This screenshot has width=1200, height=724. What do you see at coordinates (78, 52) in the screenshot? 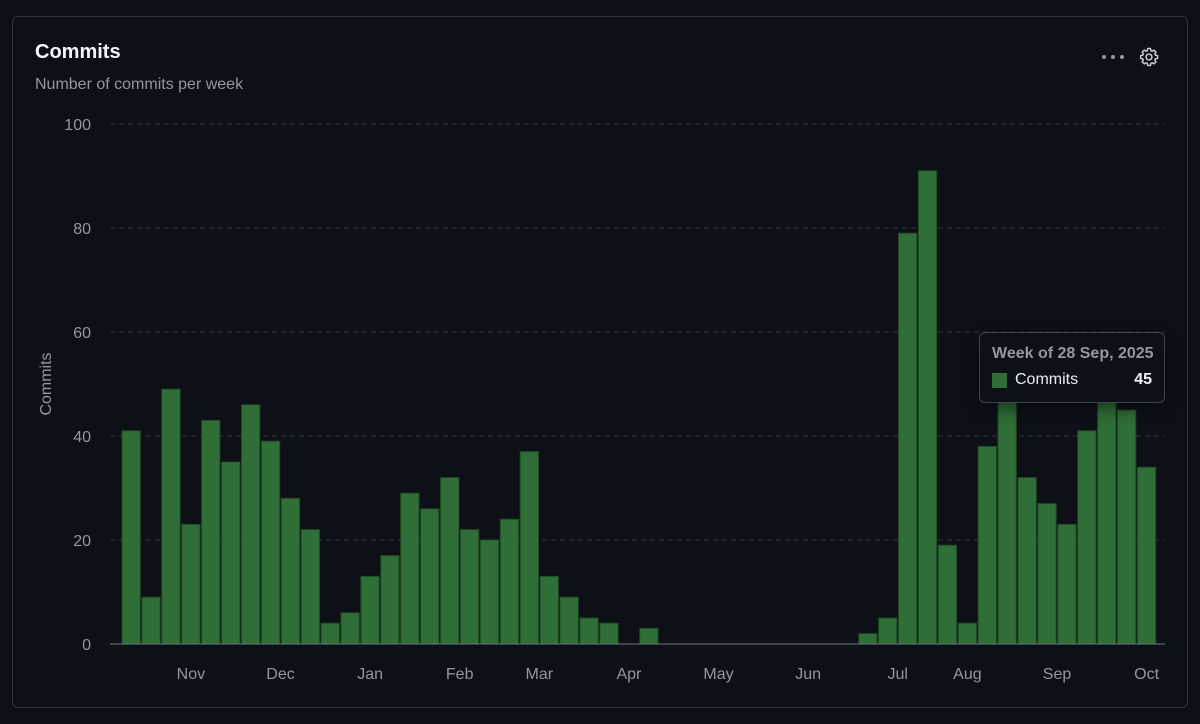
I see `chart-title: Commits` at bounding box center [78, 52].